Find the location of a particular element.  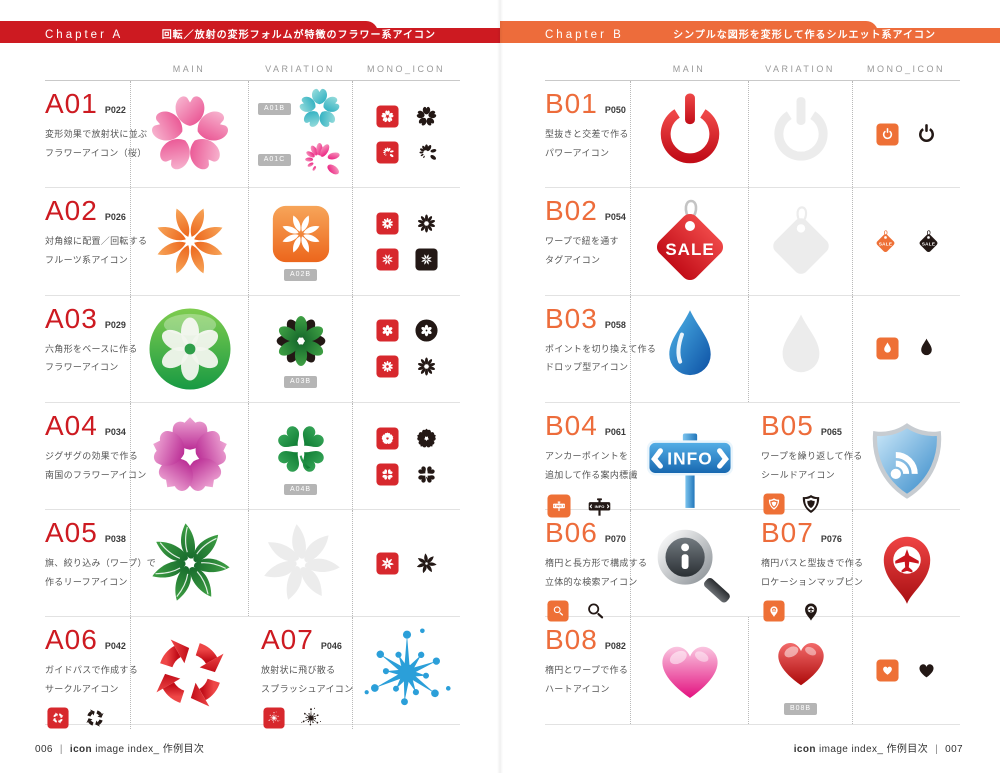

entry-description: 放射状に飛び散る スプラッシュアイコン is located at coordinates (307, 680).